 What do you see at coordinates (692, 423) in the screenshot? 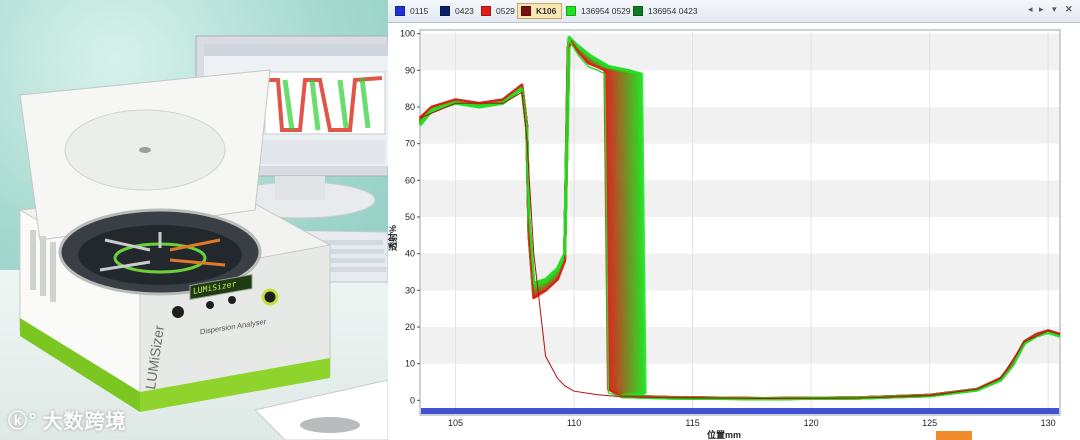
I see `x-tick-label: 115` at bounding box center [692, 423].